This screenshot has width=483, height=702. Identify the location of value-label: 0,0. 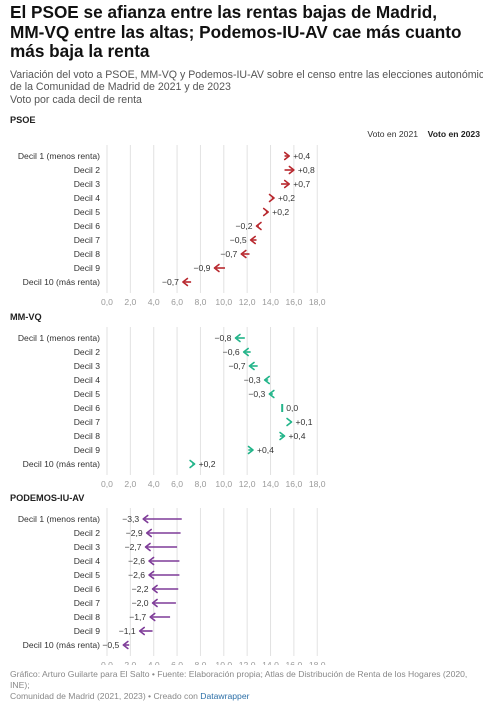
(292, 408).